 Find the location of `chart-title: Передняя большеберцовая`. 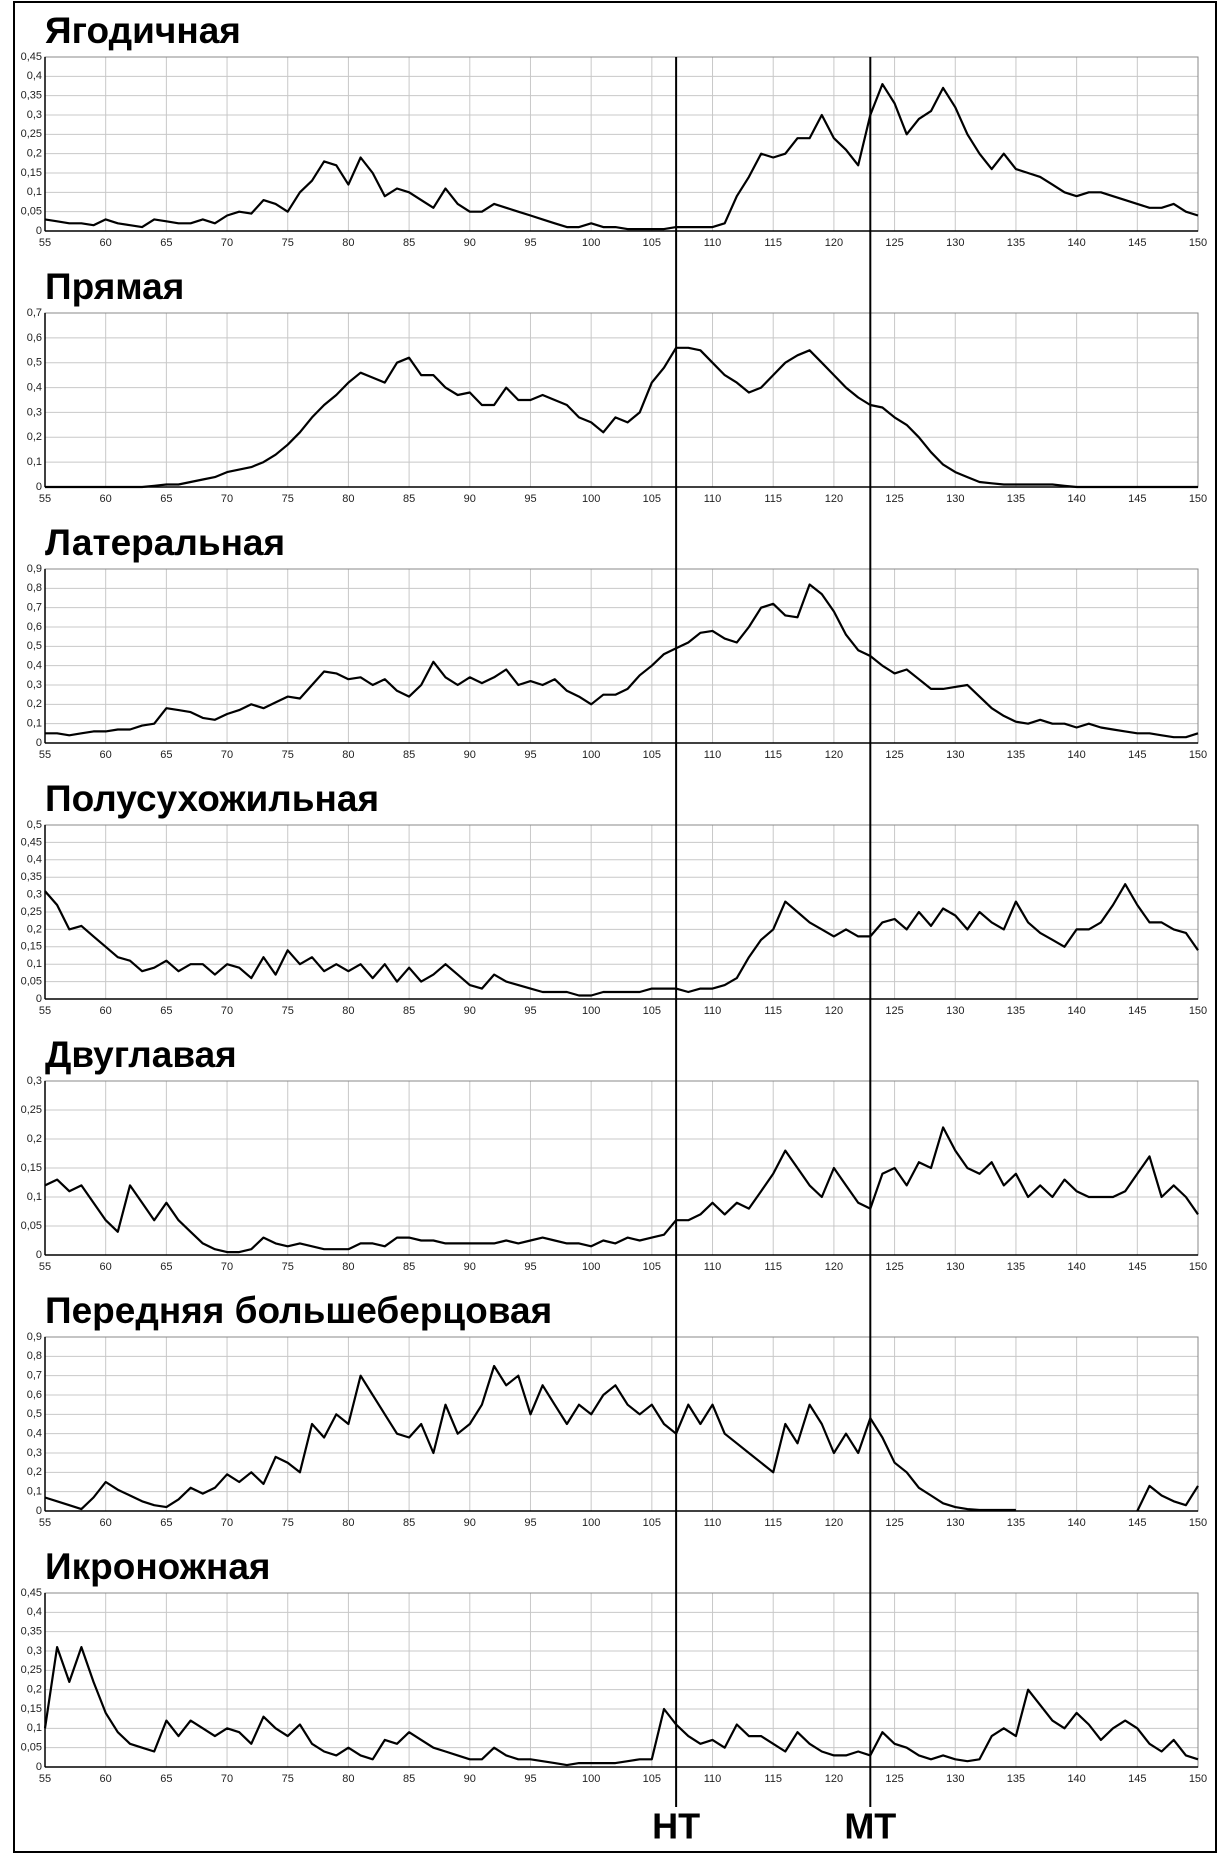

chart-title: Передняя большеберцовая is located at coordinates (298, 1310).